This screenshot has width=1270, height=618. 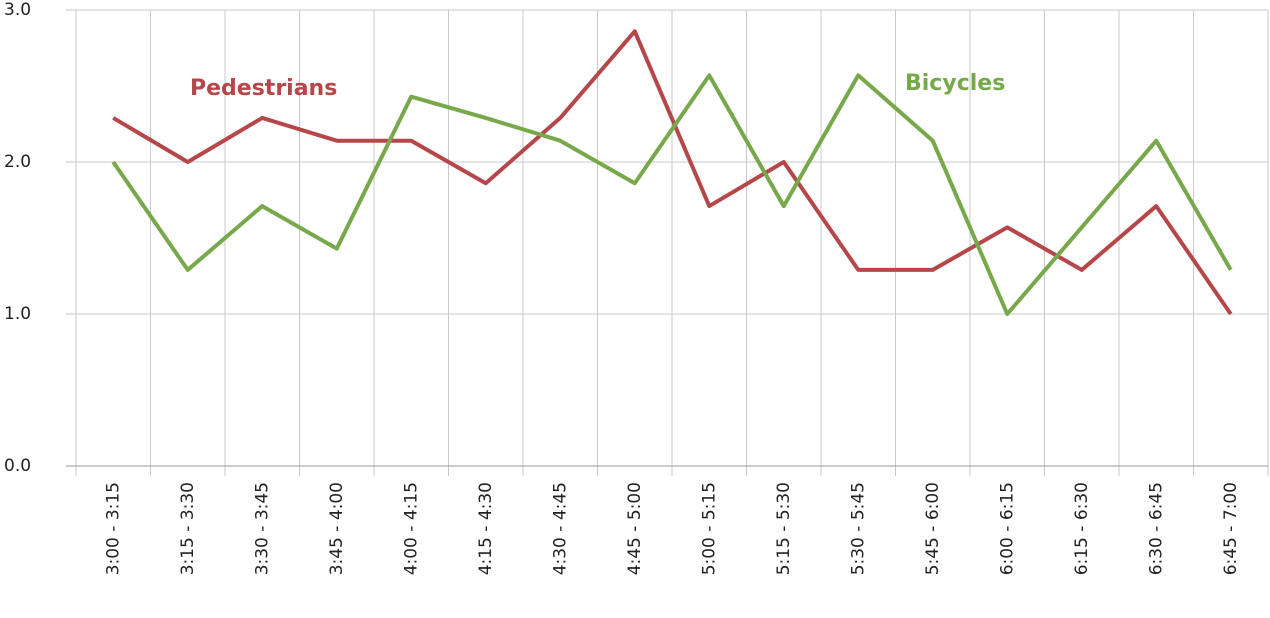 What do you see at coordinates (955, 83) in the screenshot?
I see `legend-label: Bicycles` at bounding box center [955, 83].